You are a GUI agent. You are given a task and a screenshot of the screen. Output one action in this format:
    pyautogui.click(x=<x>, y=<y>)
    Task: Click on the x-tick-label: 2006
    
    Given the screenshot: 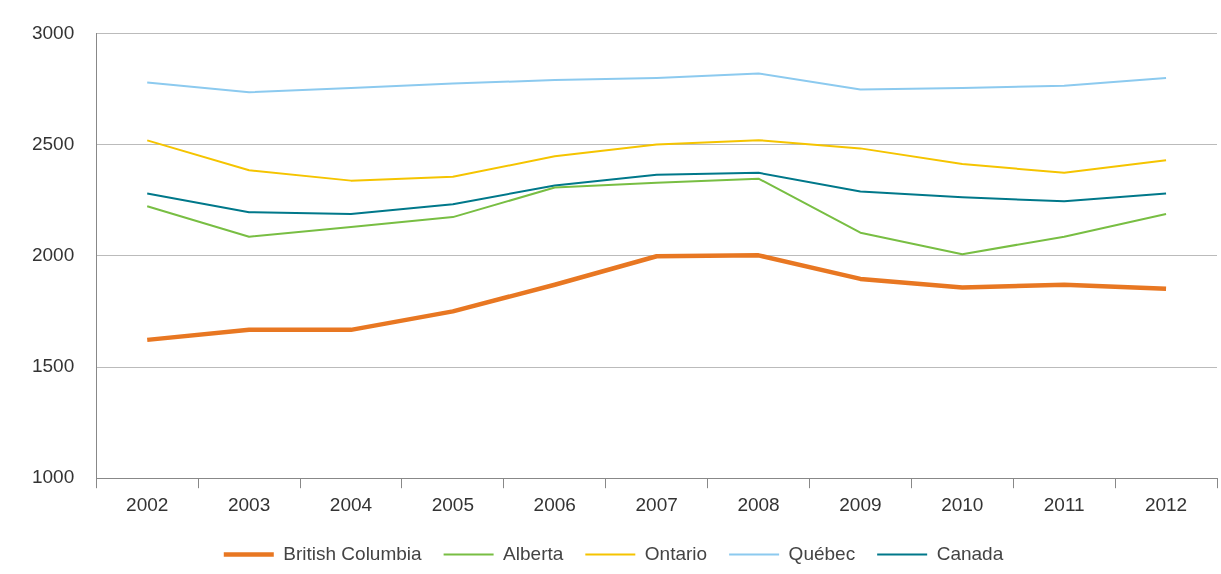 What is the action you would take?
    pyautogui.click(x=554, y=504)
    